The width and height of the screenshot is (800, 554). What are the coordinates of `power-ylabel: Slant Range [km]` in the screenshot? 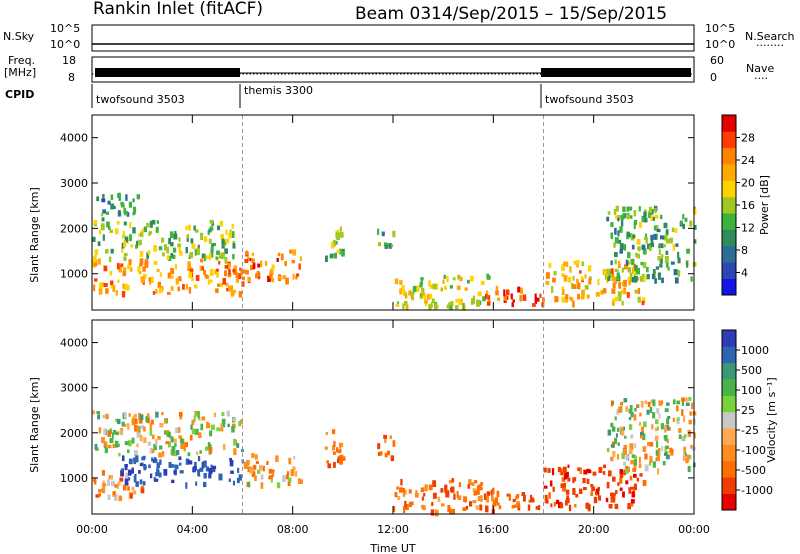 It's located at (34, 235).